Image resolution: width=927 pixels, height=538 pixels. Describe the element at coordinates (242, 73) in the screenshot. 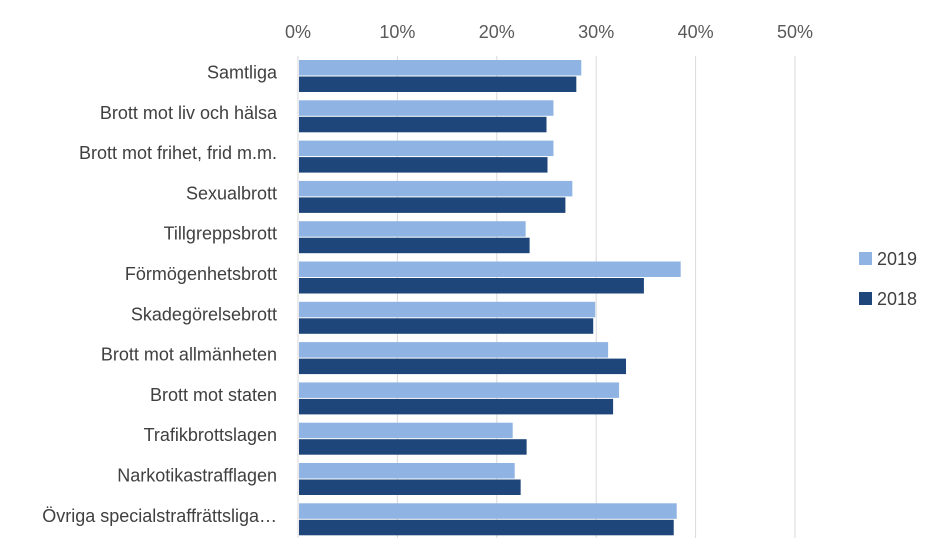

I see `category-label: Samtliga` at that location.